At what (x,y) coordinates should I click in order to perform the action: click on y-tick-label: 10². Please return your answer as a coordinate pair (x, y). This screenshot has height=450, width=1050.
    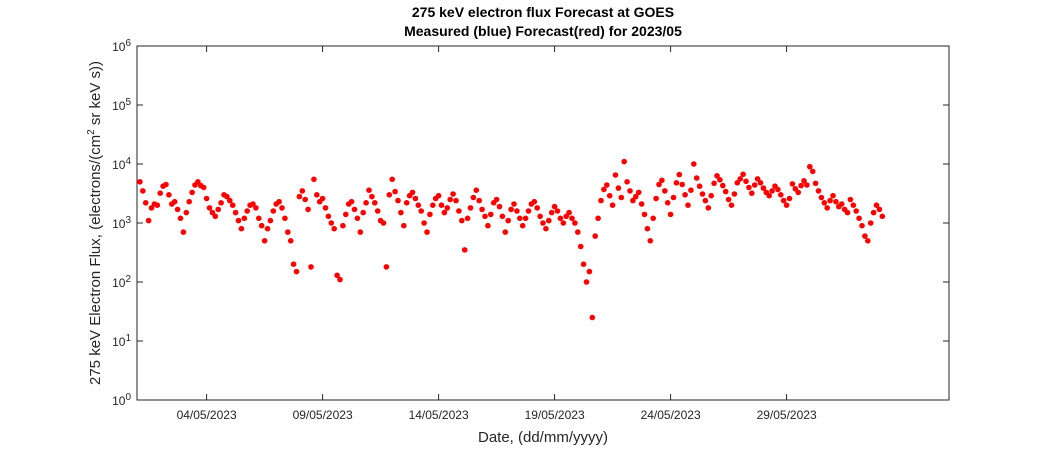
    Looking at the image, I should click on (121, 282).